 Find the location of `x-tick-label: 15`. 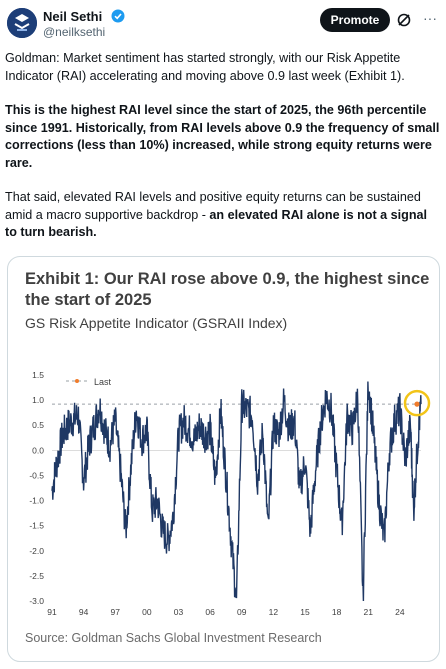

x-tick-label: 15 is located at coordinates (305, 612).